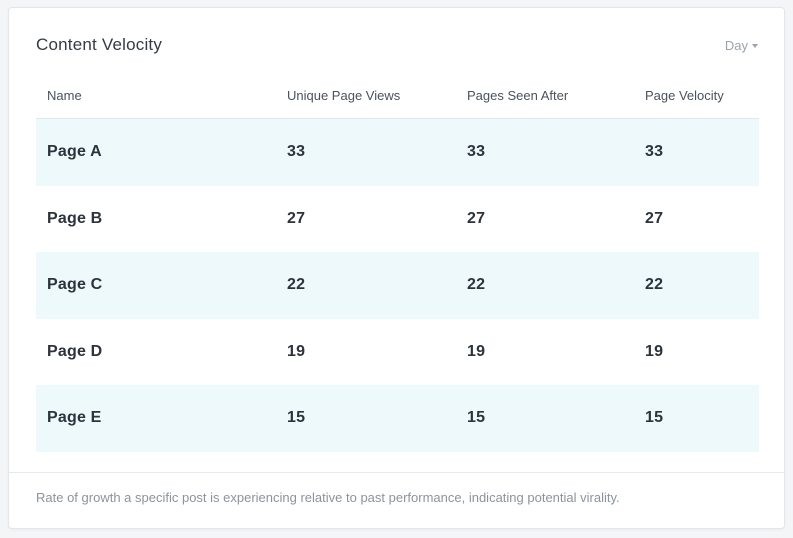 Image resolution: width=793 pixels, height=538 pixels. I want to click on unique-page-views-cell: 33, so click(296, 152).